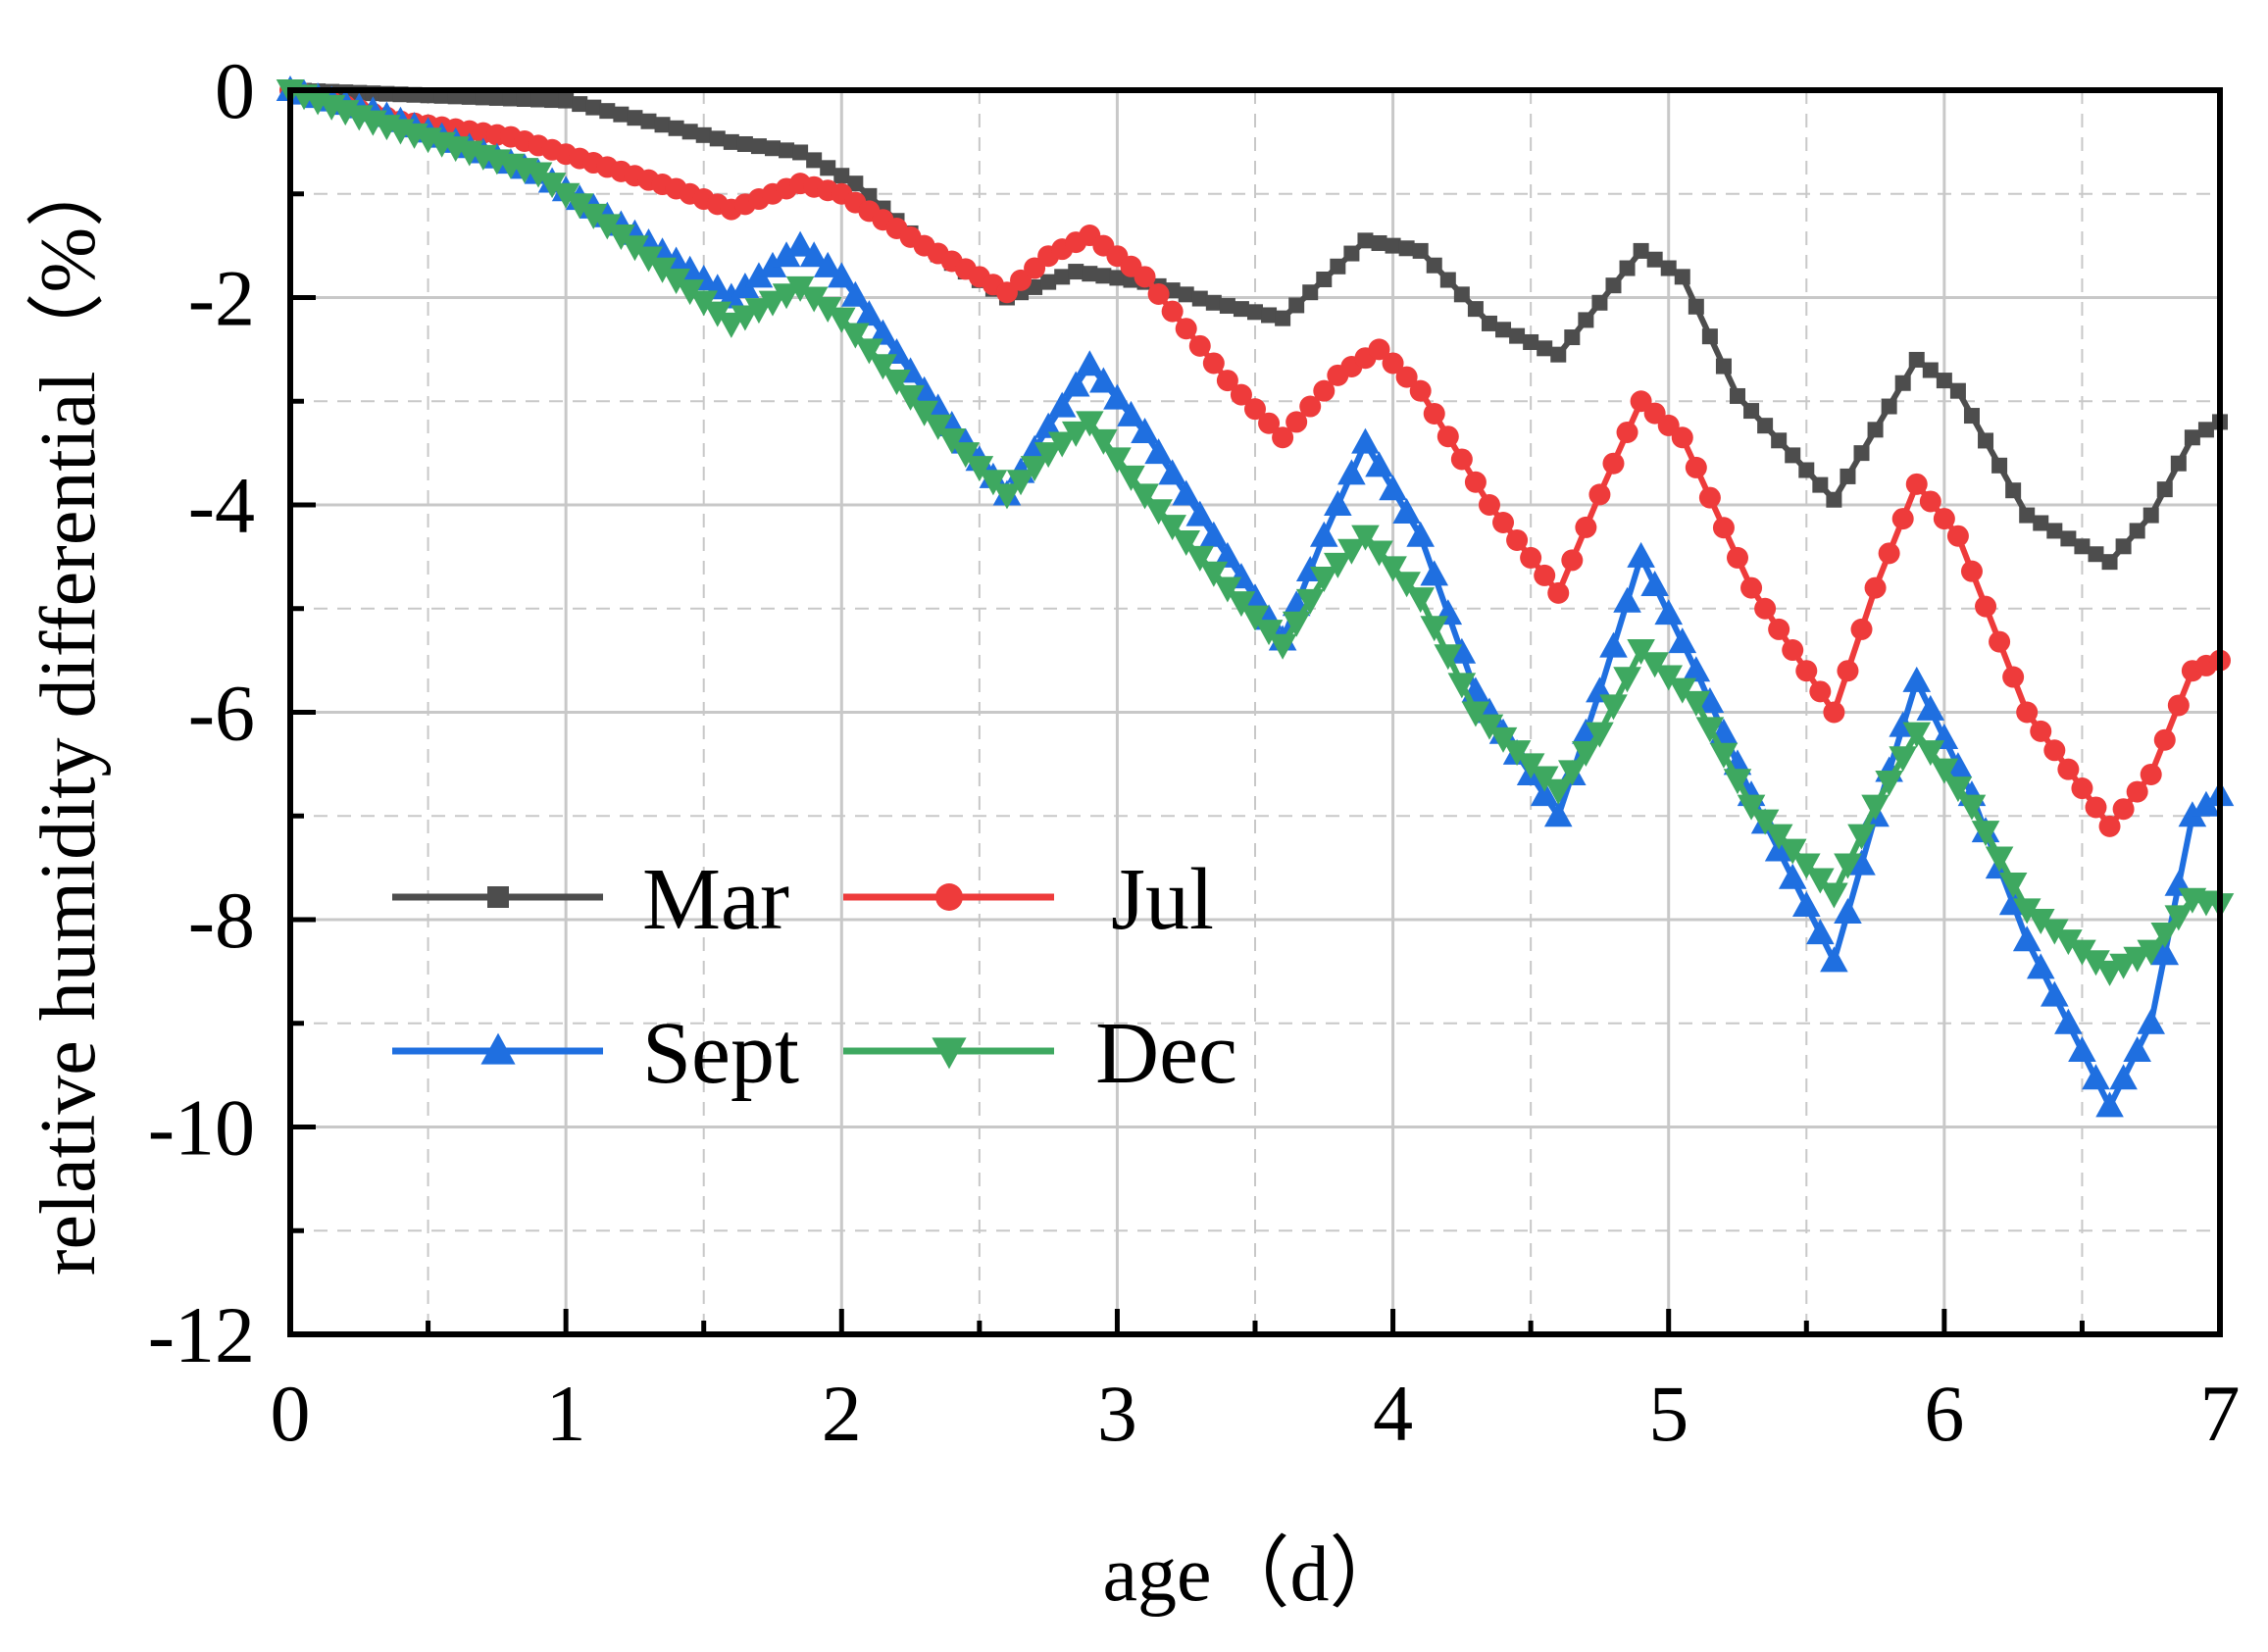 The width and height of the screenshot is (2268, 1652). I want to click on x-tick-label: 0, so click(291, 1413).